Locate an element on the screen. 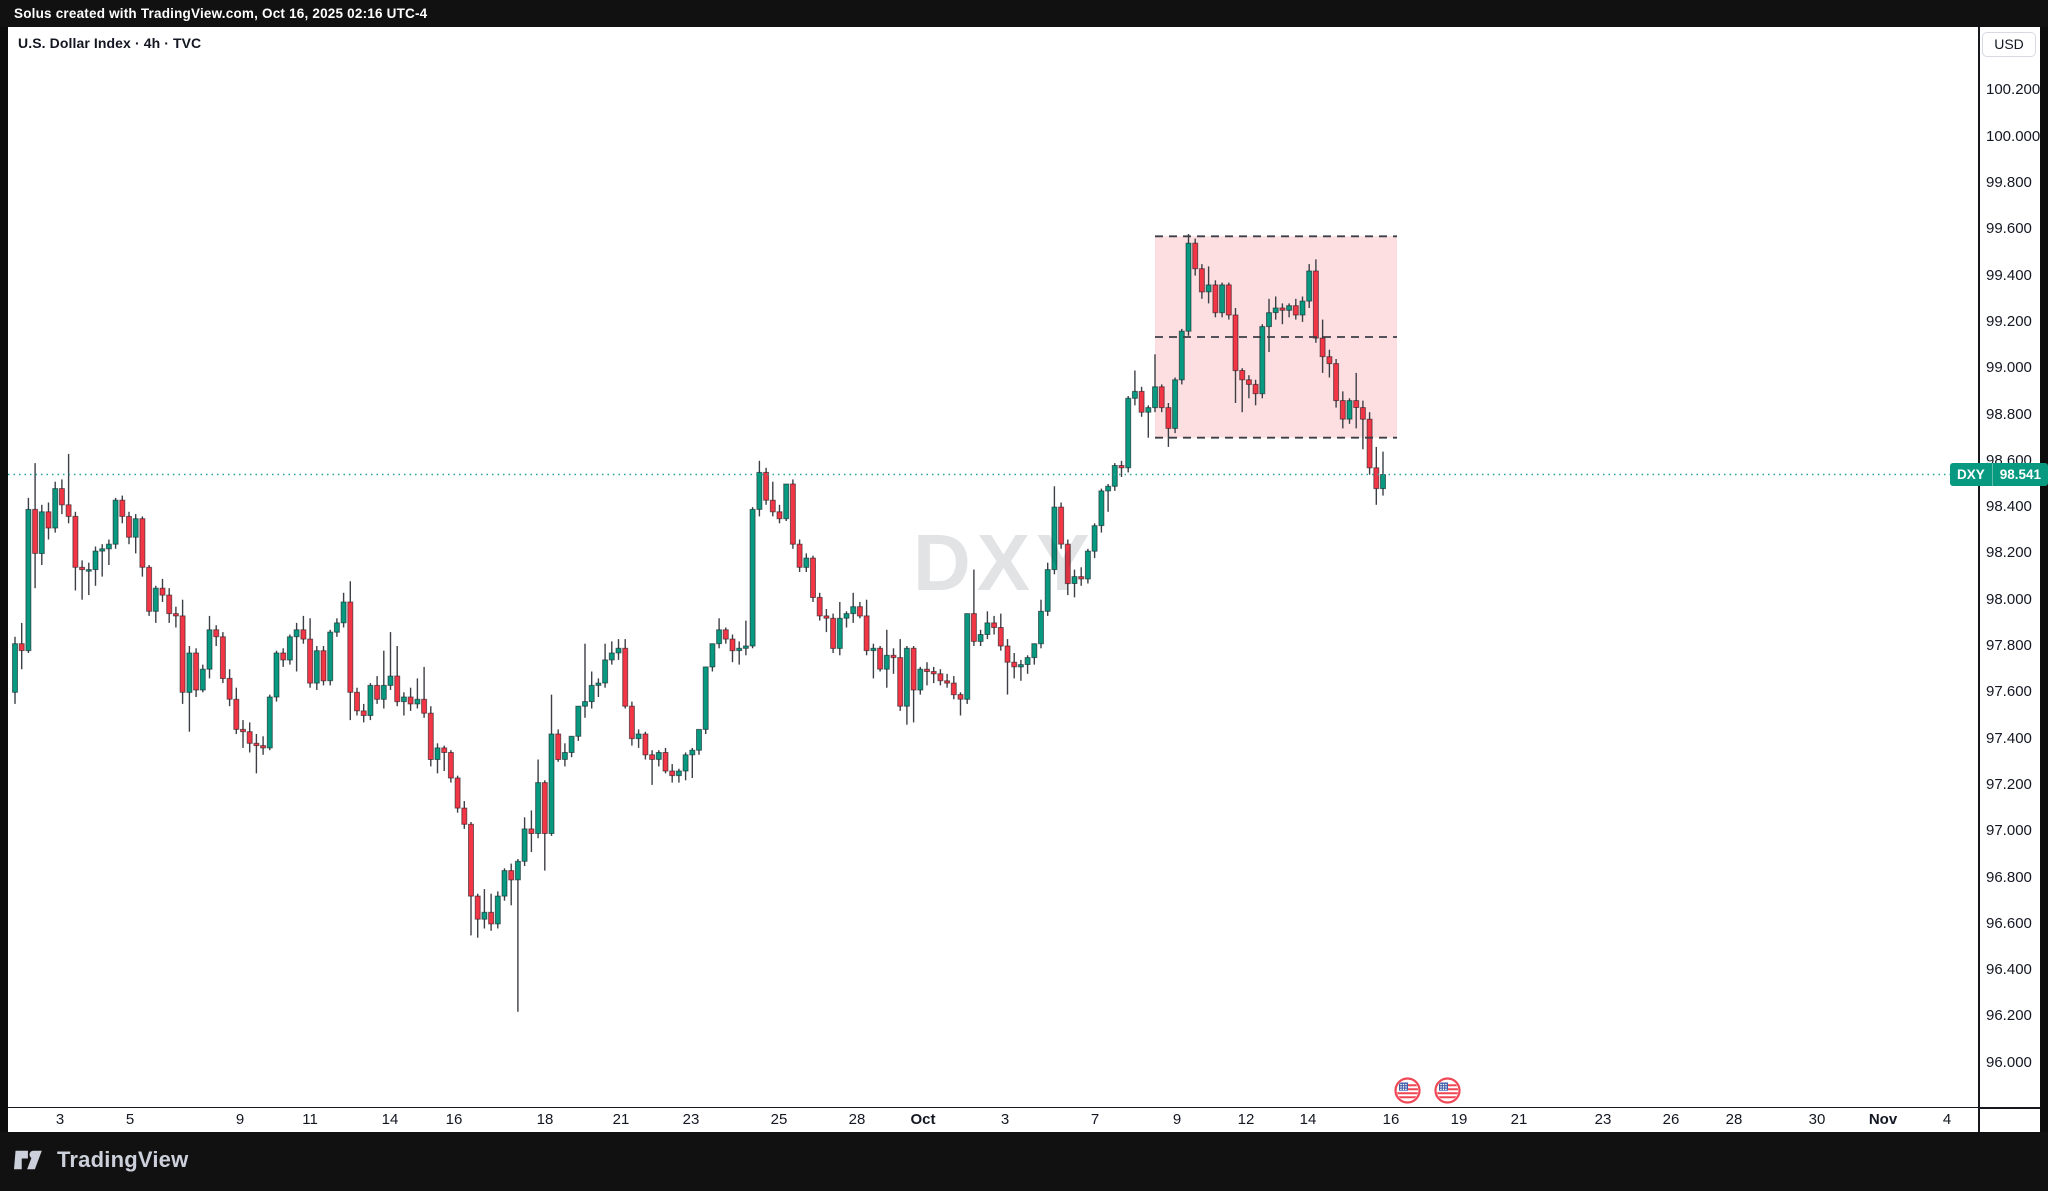 The height and width of the screenshot is (1191, 2048). price-tick-label: 96.600 is located at coordinates (2009, 923).